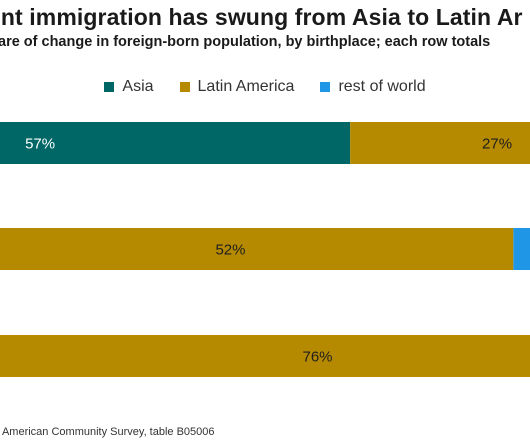  I want to click on legend-label-latin-america: Latin America, so click(246, 86).